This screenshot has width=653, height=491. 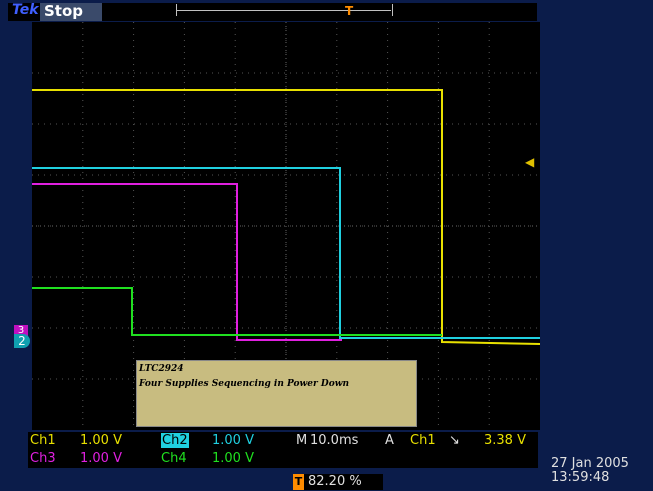 What do you see at coordinates (25, 10) in the screenshot?
I see `brand-label: Tek` at bounding box center [25, 10].